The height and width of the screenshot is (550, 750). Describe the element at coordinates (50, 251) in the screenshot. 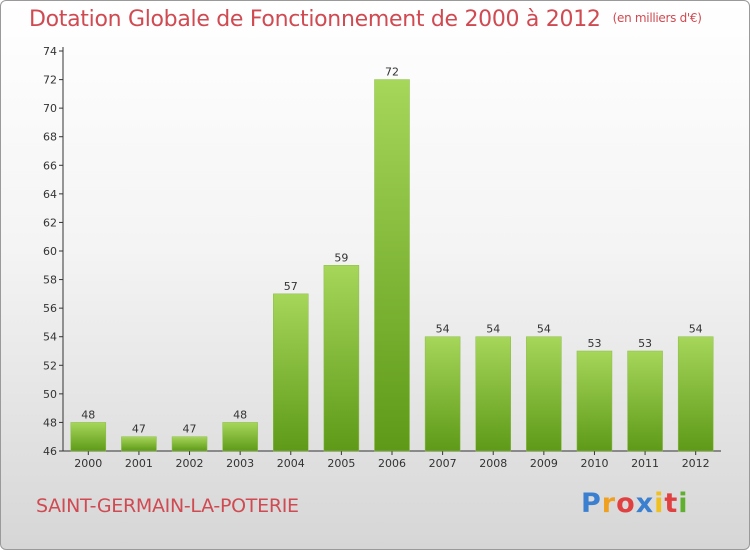

I see `y-tick-label: 60` at that location.